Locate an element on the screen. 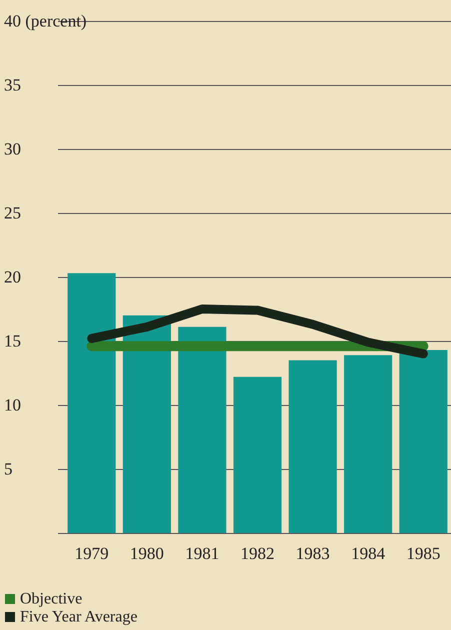  y-tick-label: 40 (percent) is located at coordinates (45, 21).